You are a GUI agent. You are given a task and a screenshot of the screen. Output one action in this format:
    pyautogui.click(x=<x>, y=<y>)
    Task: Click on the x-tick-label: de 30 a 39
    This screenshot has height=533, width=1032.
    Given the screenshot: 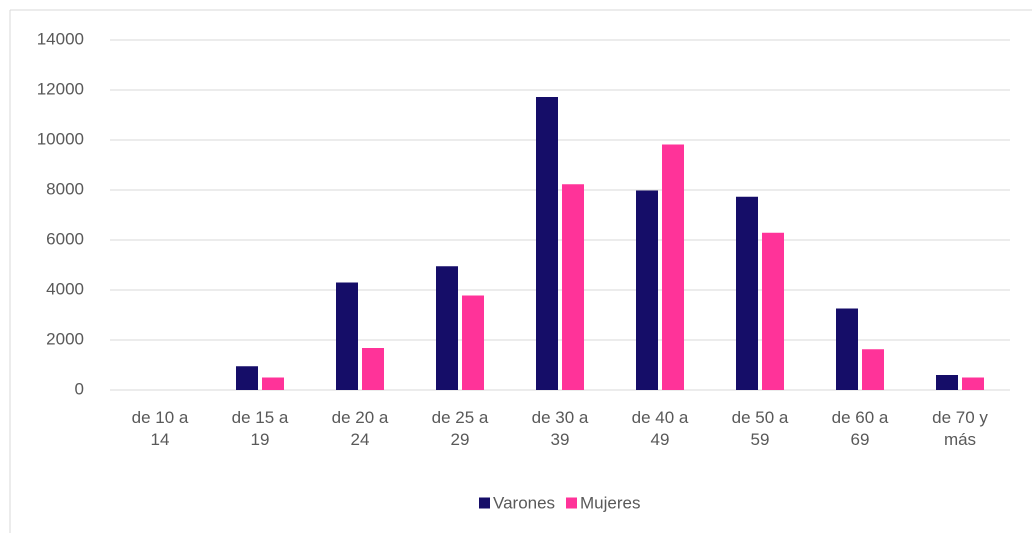 What is the action you would take?
    pyautogui.click(x=560, y=428)
    